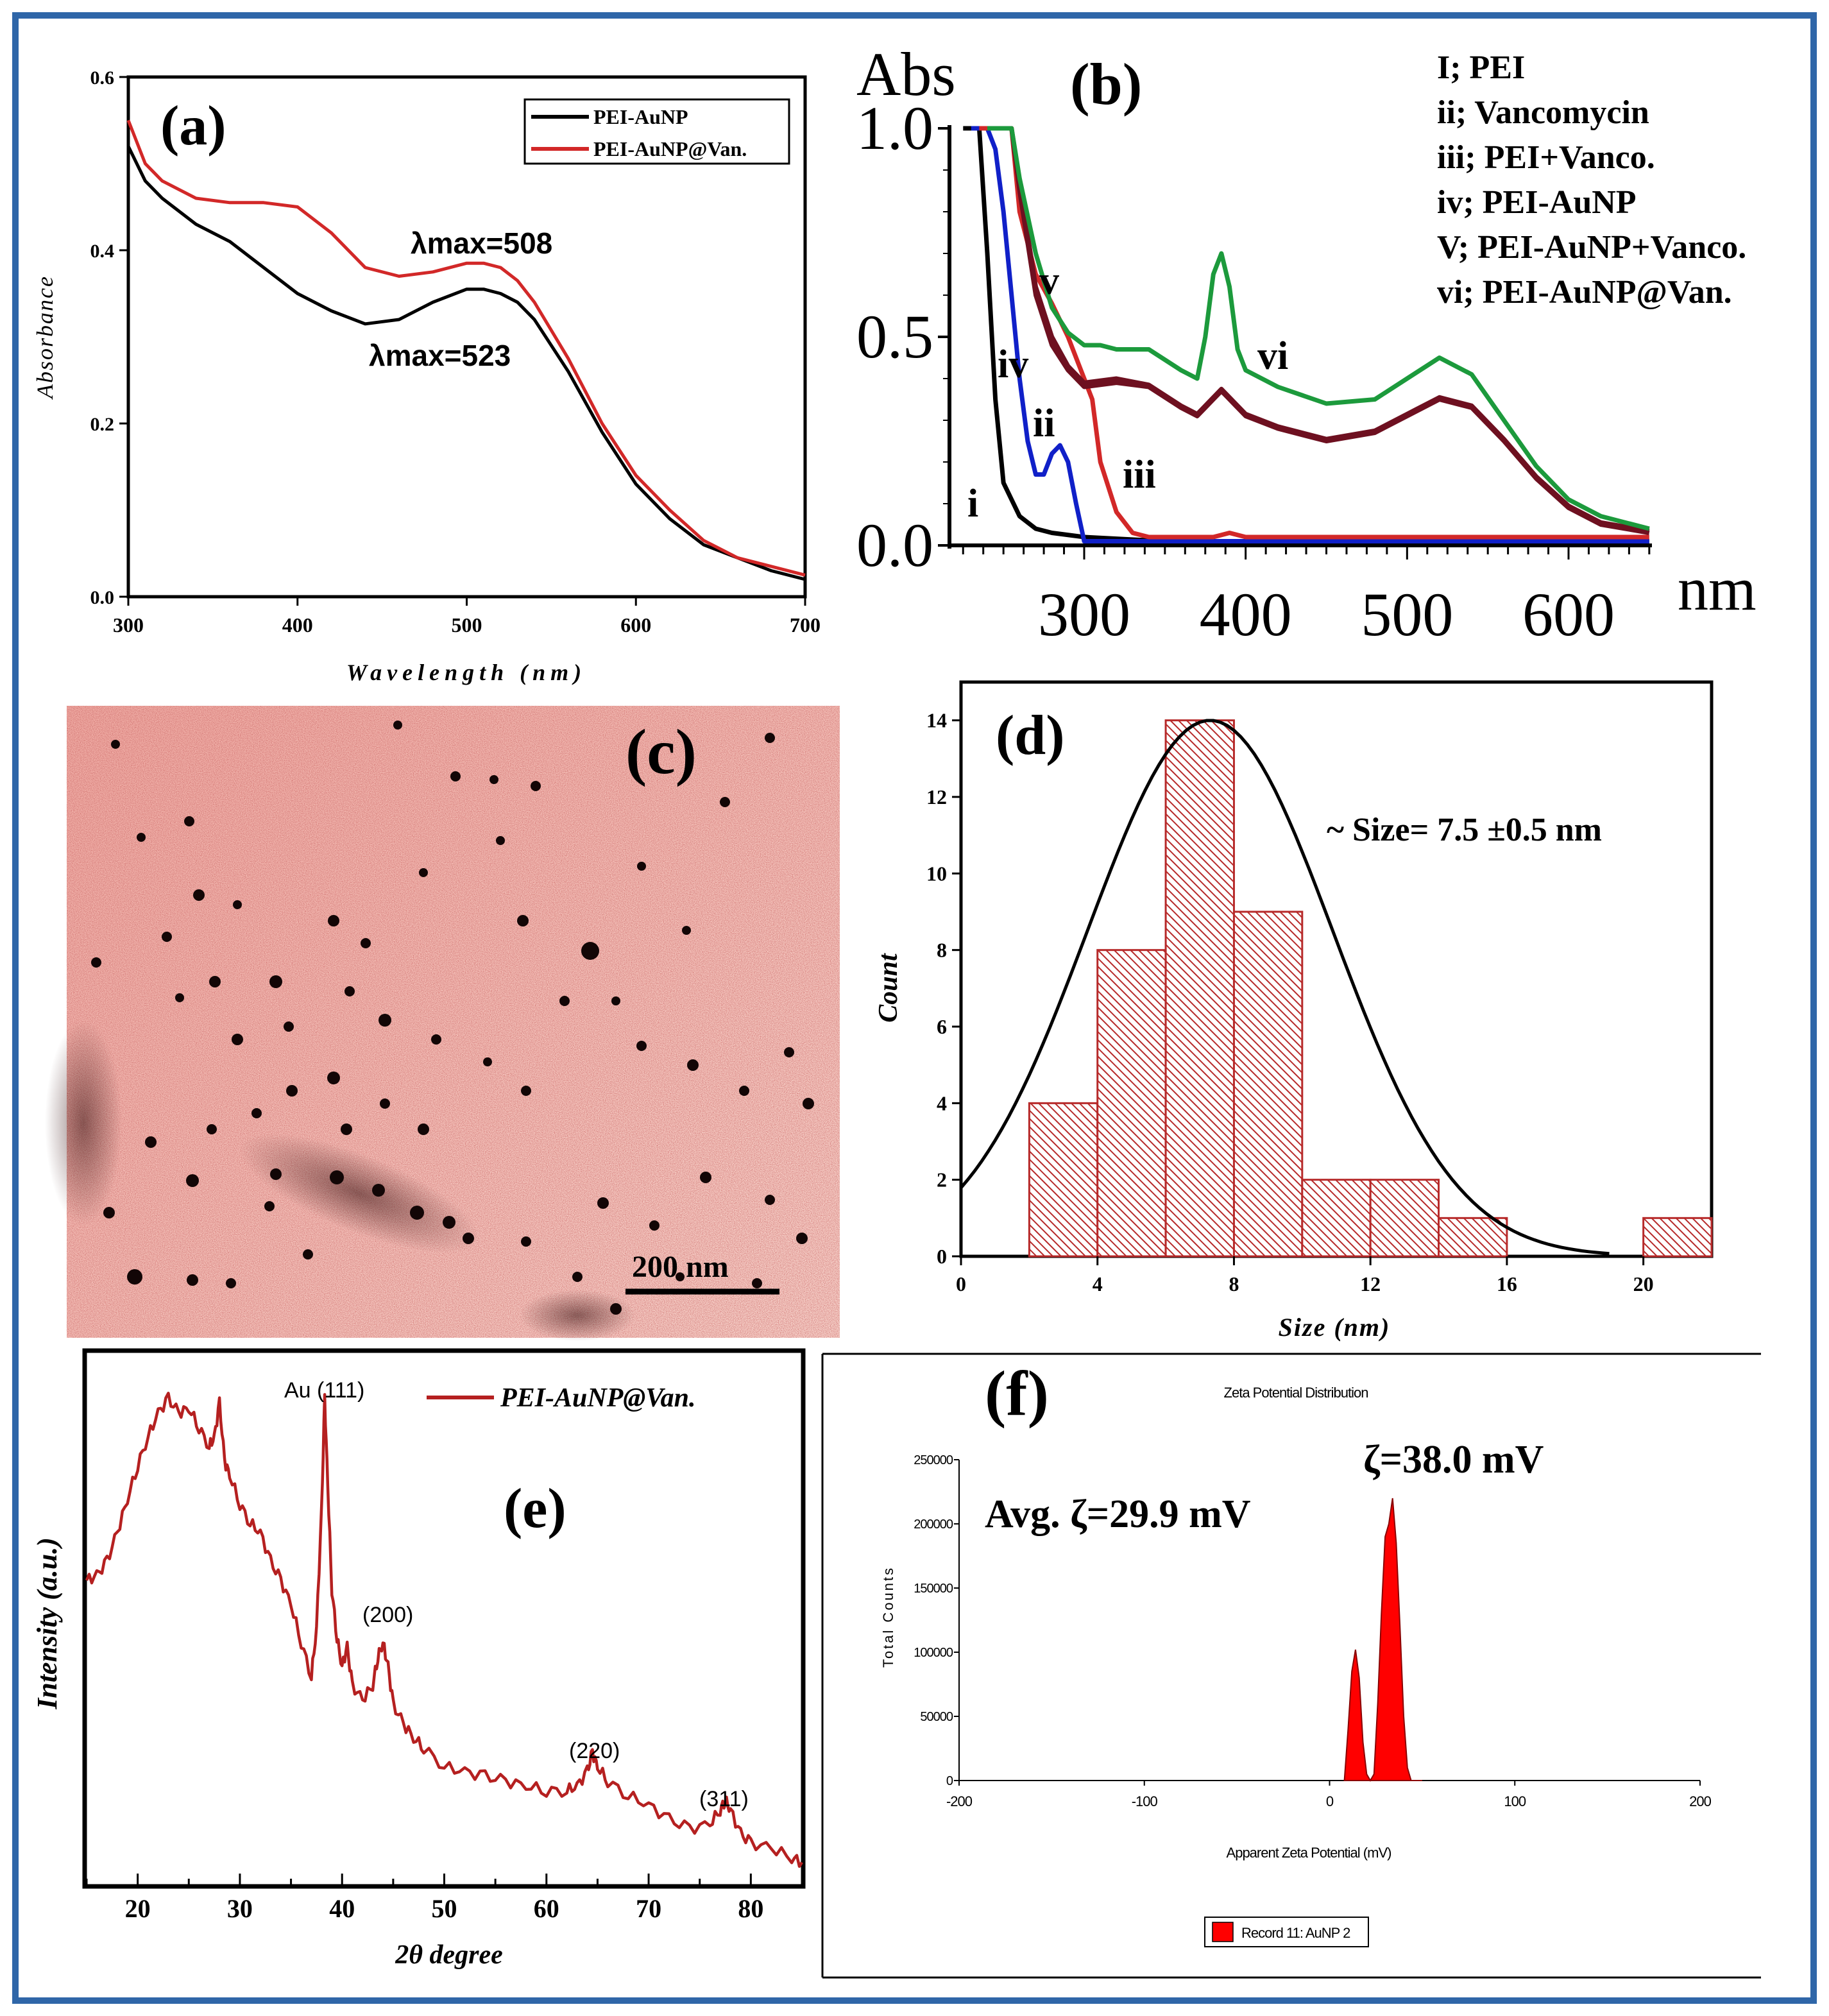 The image size is (1829, 2016). Describe the element at coordinates (1017, 1393) in the screenshot. I see `panel-f-label: (f)` at that location.